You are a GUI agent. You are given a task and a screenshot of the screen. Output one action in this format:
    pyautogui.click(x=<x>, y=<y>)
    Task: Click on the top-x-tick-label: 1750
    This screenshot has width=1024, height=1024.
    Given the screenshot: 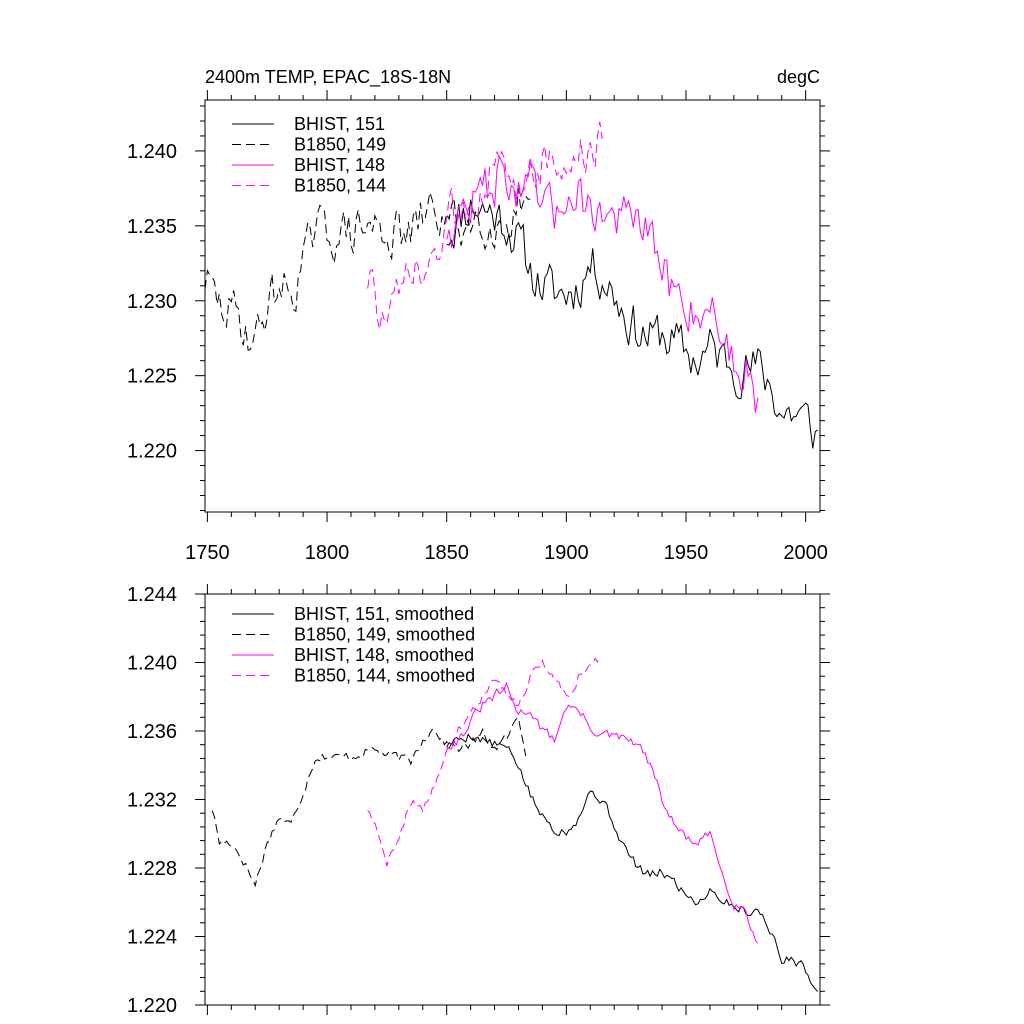 What is the action you would take?
    pyautogui.click(x=207, y=553)
    